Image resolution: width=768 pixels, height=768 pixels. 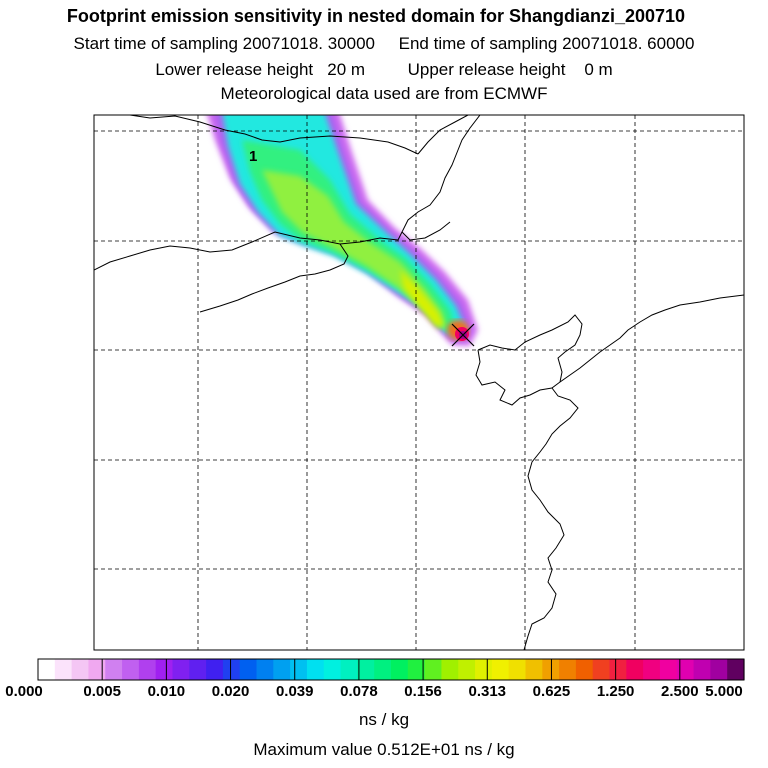 I want to click on colorbar-tick-label: 0.000, so click(x=24, y=691).